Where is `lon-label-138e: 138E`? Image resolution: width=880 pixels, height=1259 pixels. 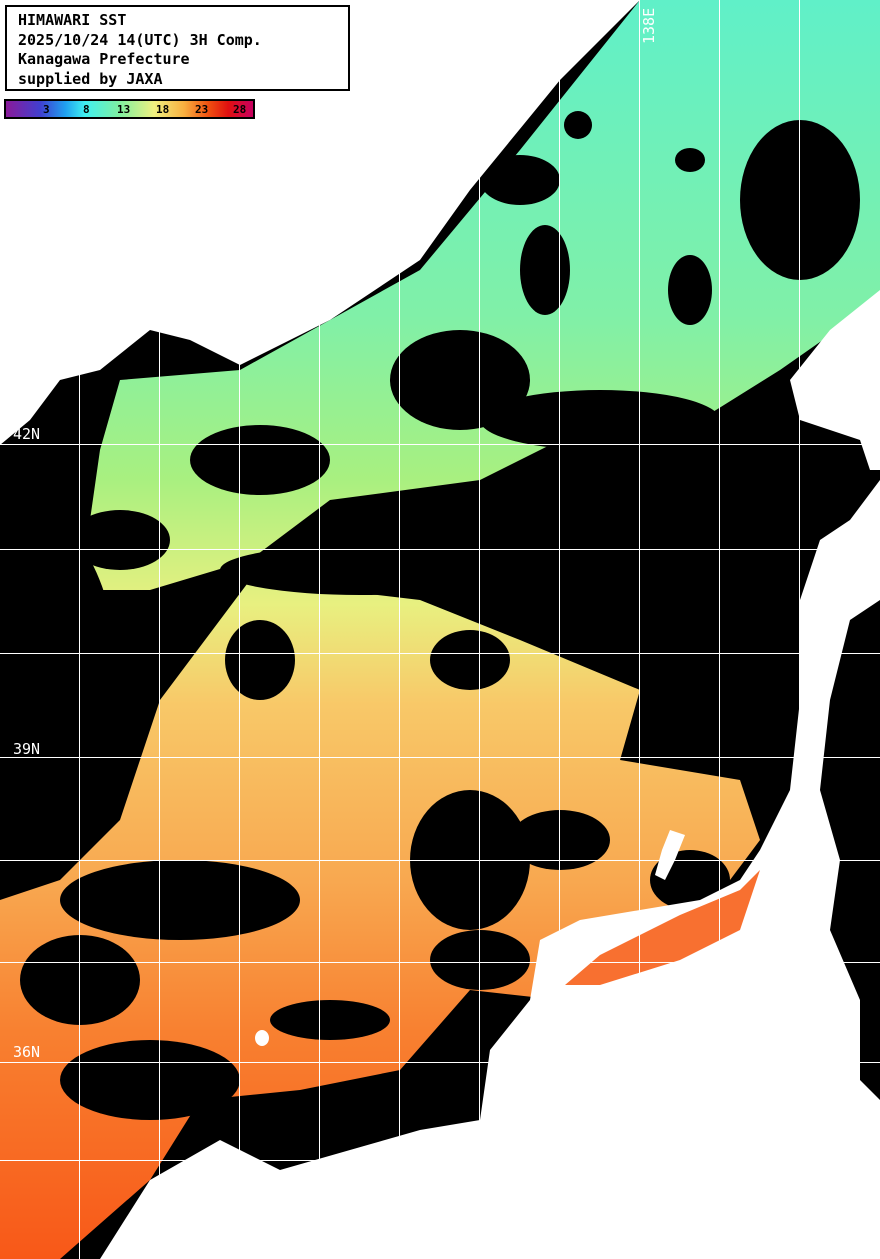
lon-label-138e: 138E is located at coordinates (649, 25).